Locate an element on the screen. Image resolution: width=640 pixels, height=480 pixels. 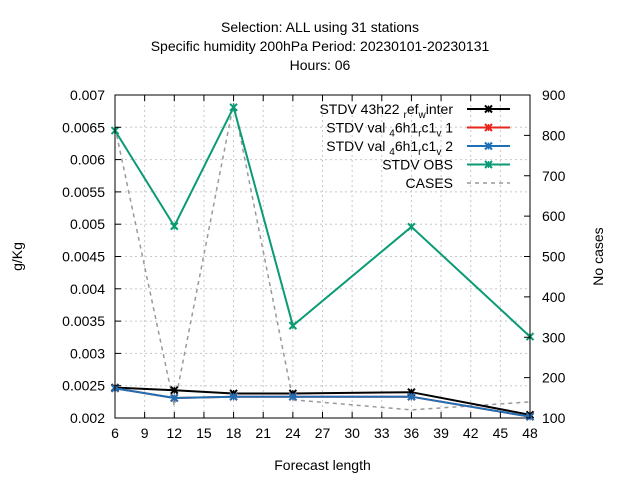
y-tick-label: 0.003 is located at coordinates (87, 353).